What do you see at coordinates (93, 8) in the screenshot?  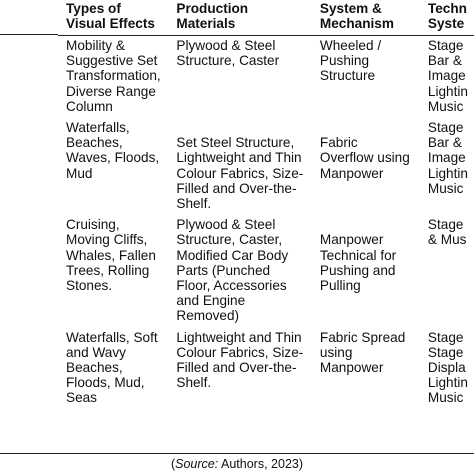 I see `header-line: Types of` at bounding box center [93, 8].